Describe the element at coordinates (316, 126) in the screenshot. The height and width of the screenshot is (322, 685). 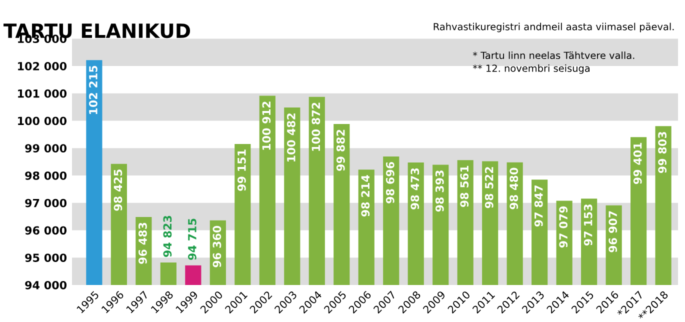
I see `data-label: 100 872` at that location.